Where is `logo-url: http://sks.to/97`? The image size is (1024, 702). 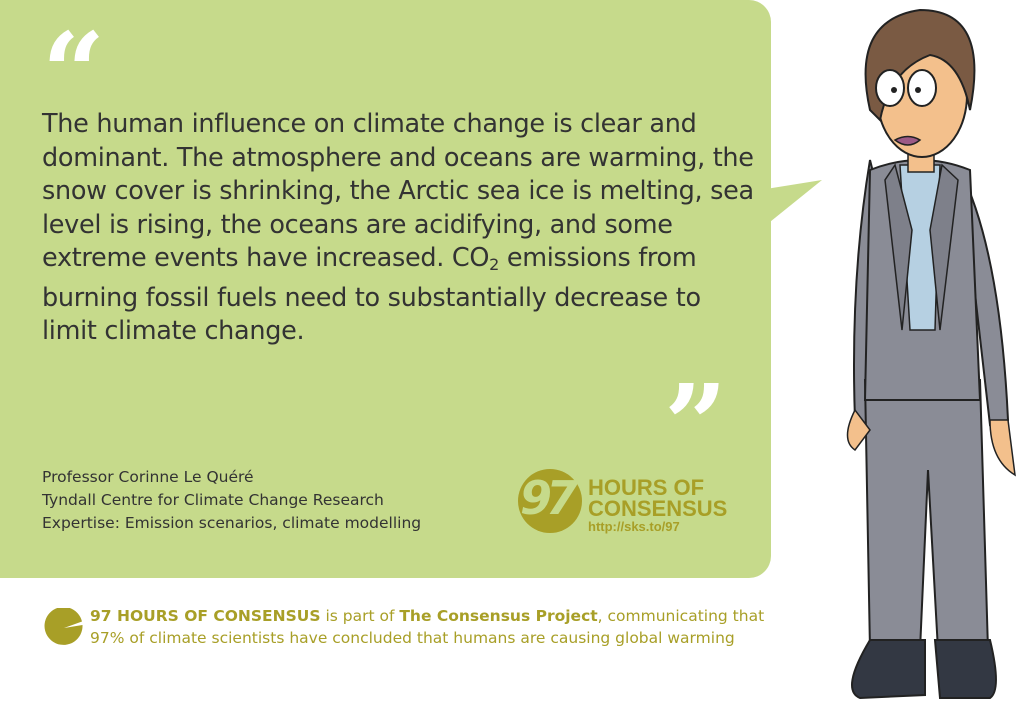
logo-url: http://sks.to/97 is located at coordinates (634, 526).